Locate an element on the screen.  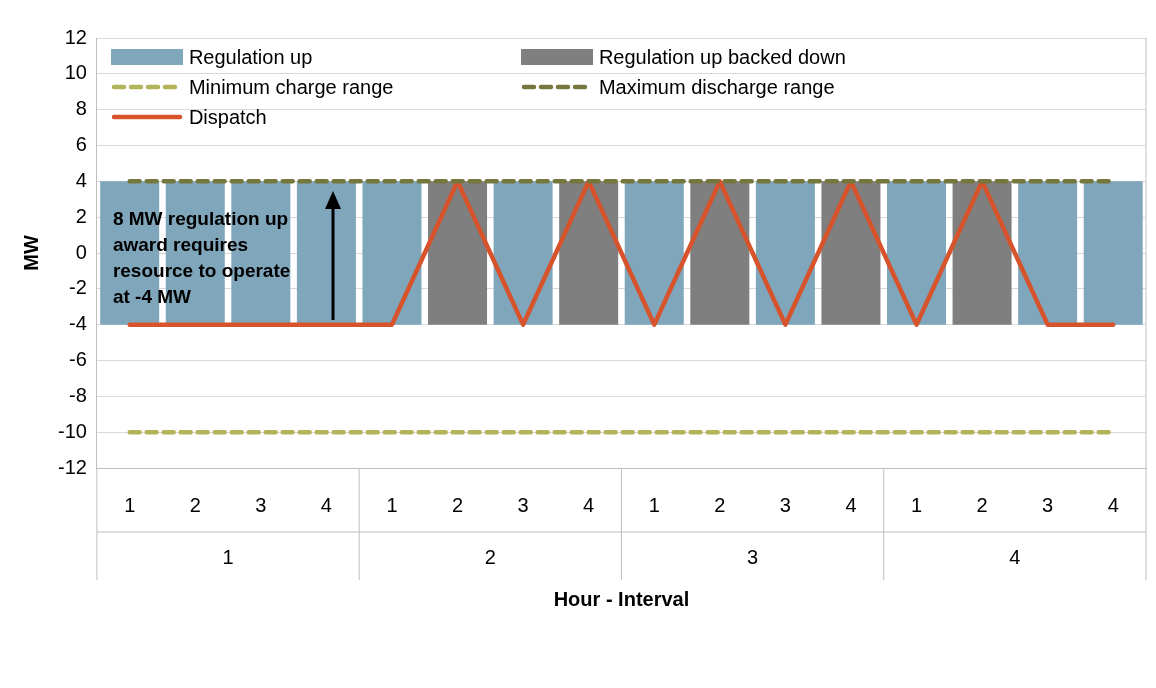
y-tick-label: -6 is located at coordinates (78, 359).